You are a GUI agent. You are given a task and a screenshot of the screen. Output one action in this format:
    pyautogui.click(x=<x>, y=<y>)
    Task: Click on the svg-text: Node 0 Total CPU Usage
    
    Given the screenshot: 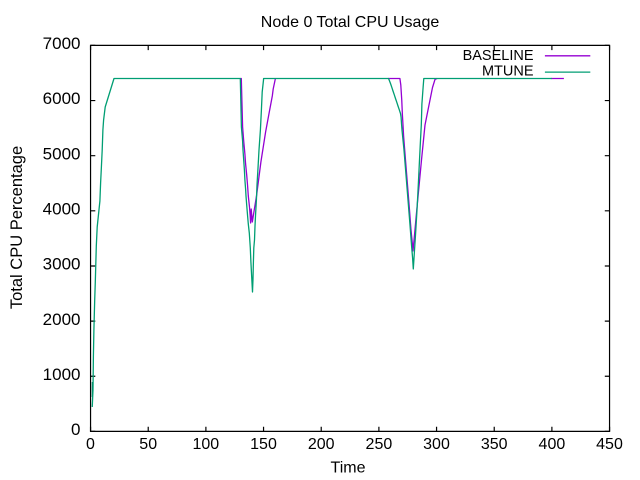 What is the action you would take?
    pyautogui.click(x=350, y=22)
    